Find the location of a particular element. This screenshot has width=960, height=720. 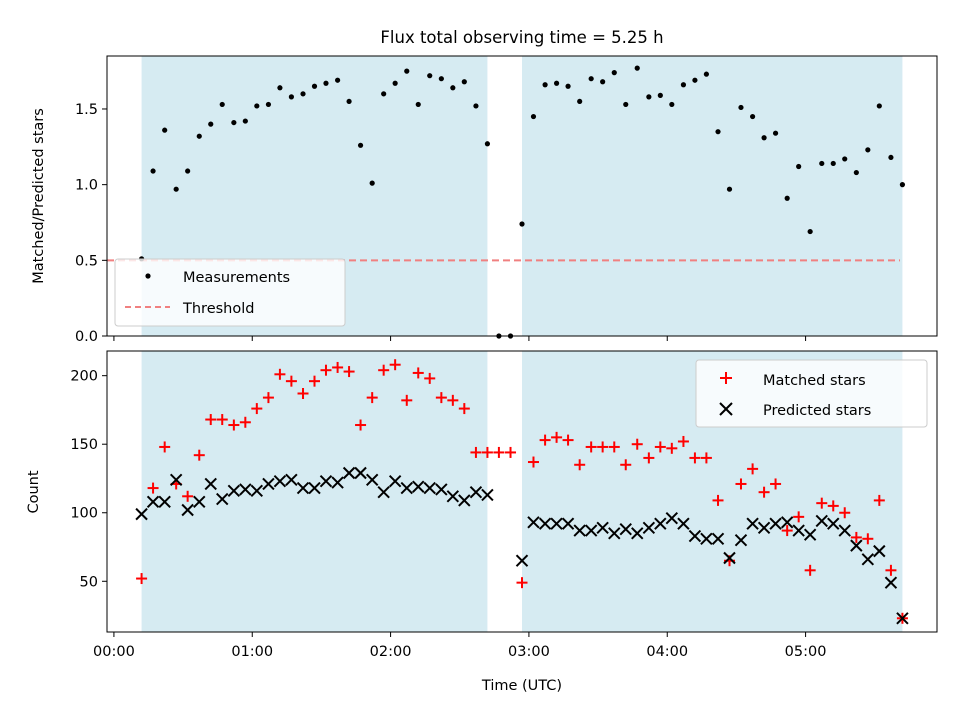

top-ytick-label: 0.0 is located at coordinates (86, 337).